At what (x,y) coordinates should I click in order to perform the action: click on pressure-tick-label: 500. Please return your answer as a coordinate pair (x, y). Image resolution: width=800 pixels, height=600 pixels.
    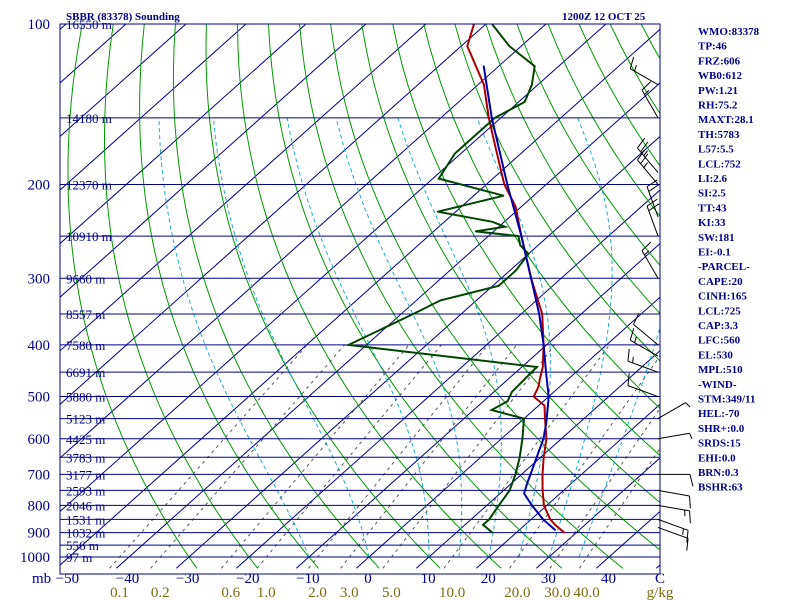
    Looking at the image, I should click on (39, 398).